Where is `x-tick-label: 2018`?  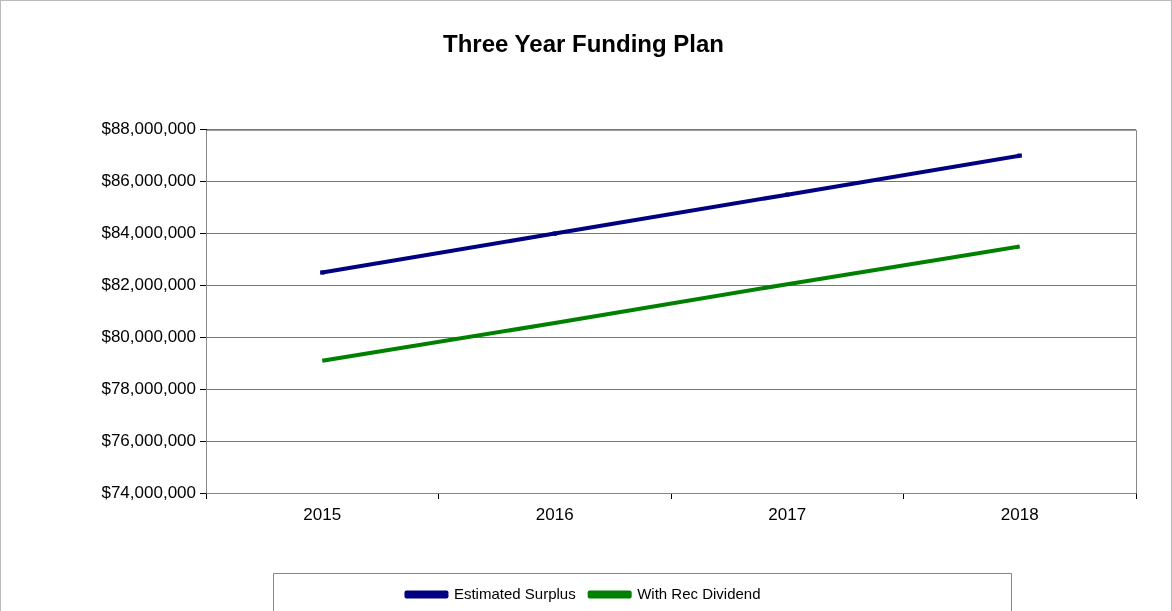
x-tick-label: 2018 is located at coordinates (1019, 514).